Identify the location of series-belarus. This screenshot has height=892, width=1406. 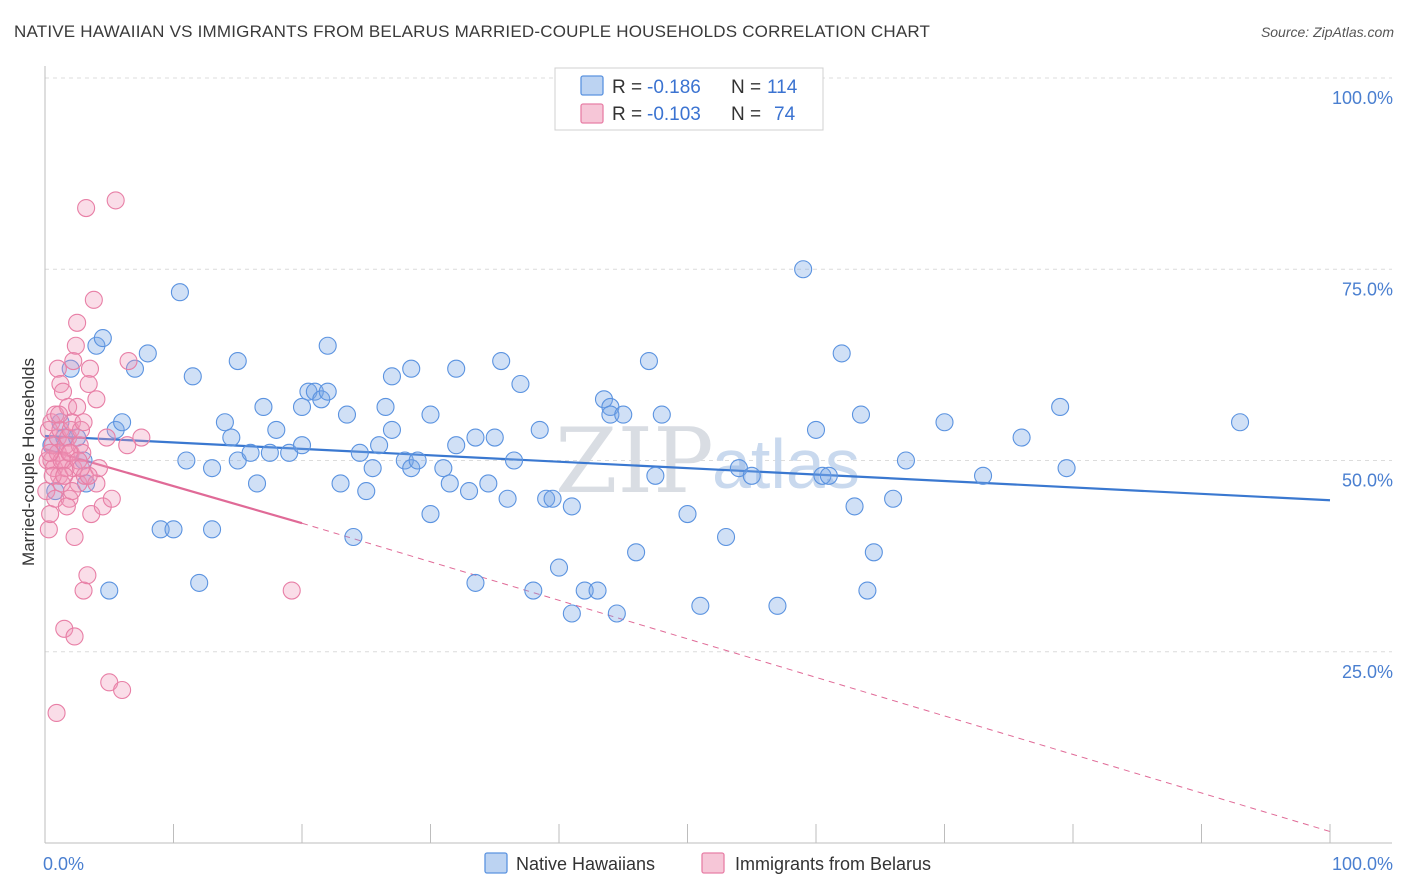
(169, 457).